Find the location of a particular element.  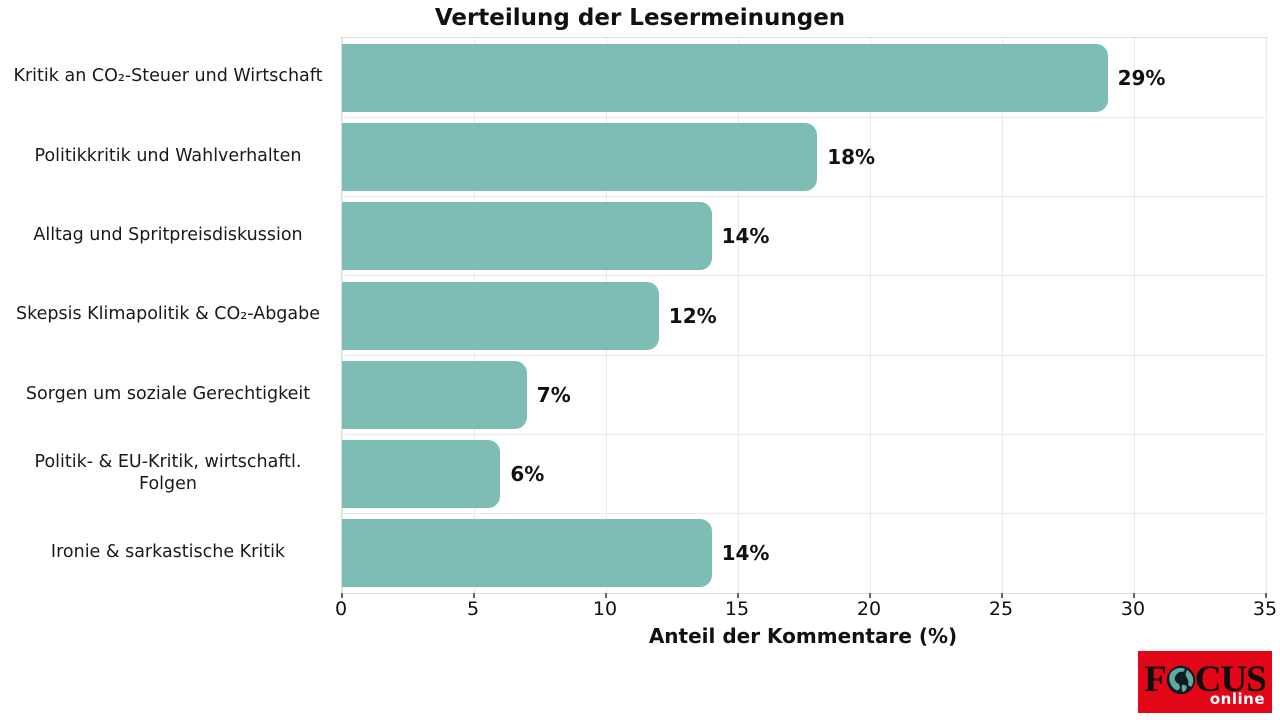

category-label-text: Sorgen um soziale Gerechtigkeit is located at coordinates (168, 393).